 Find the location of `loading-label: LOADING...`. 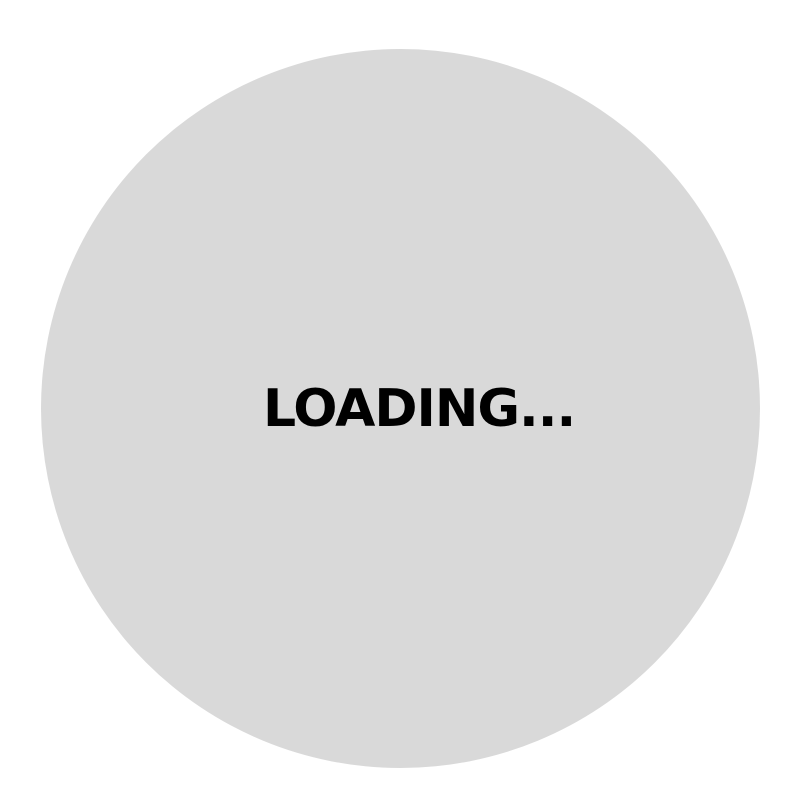

loading-label: LOADING... is located at coordinates (419, 409).